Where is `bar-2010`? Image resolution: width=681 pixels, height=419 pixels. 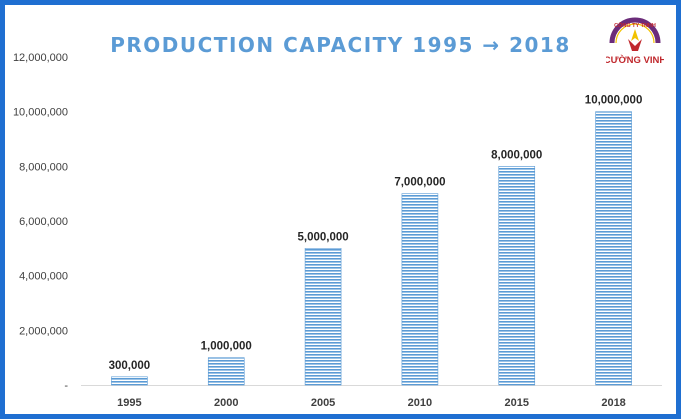
bar-2010 is located at coordinates (420, 289).